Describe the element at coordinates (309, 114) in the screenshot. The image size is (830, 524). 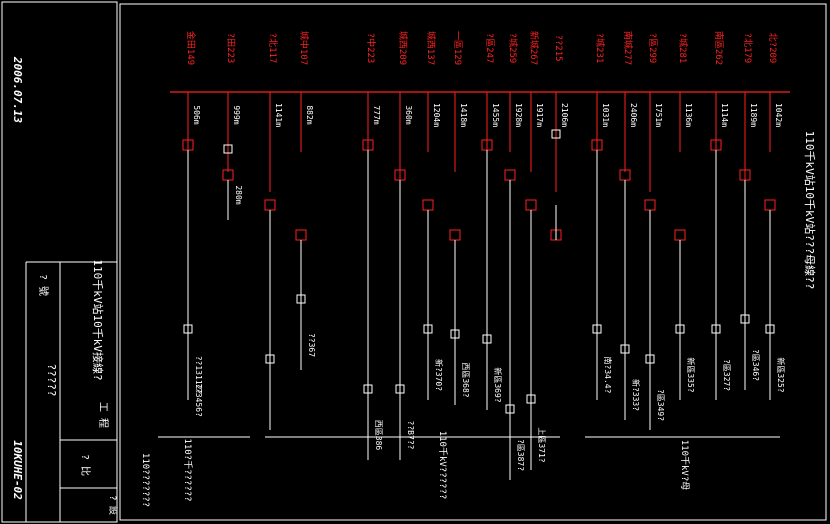
I see `feeder-length: 882m` at that location.